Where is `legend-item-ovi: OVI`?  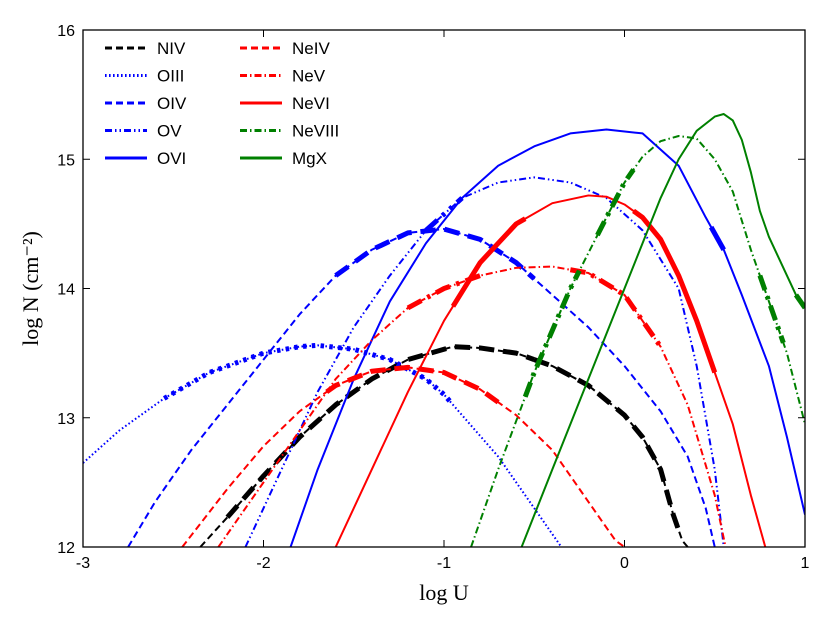 legend-item-ovi: OVI is located at coordinates (145, 158).